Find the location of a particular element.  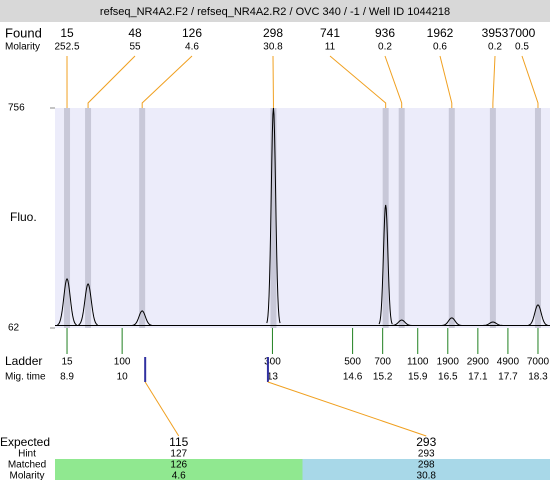

found-molarity: 4.6 is located at coordinates (192, 47).